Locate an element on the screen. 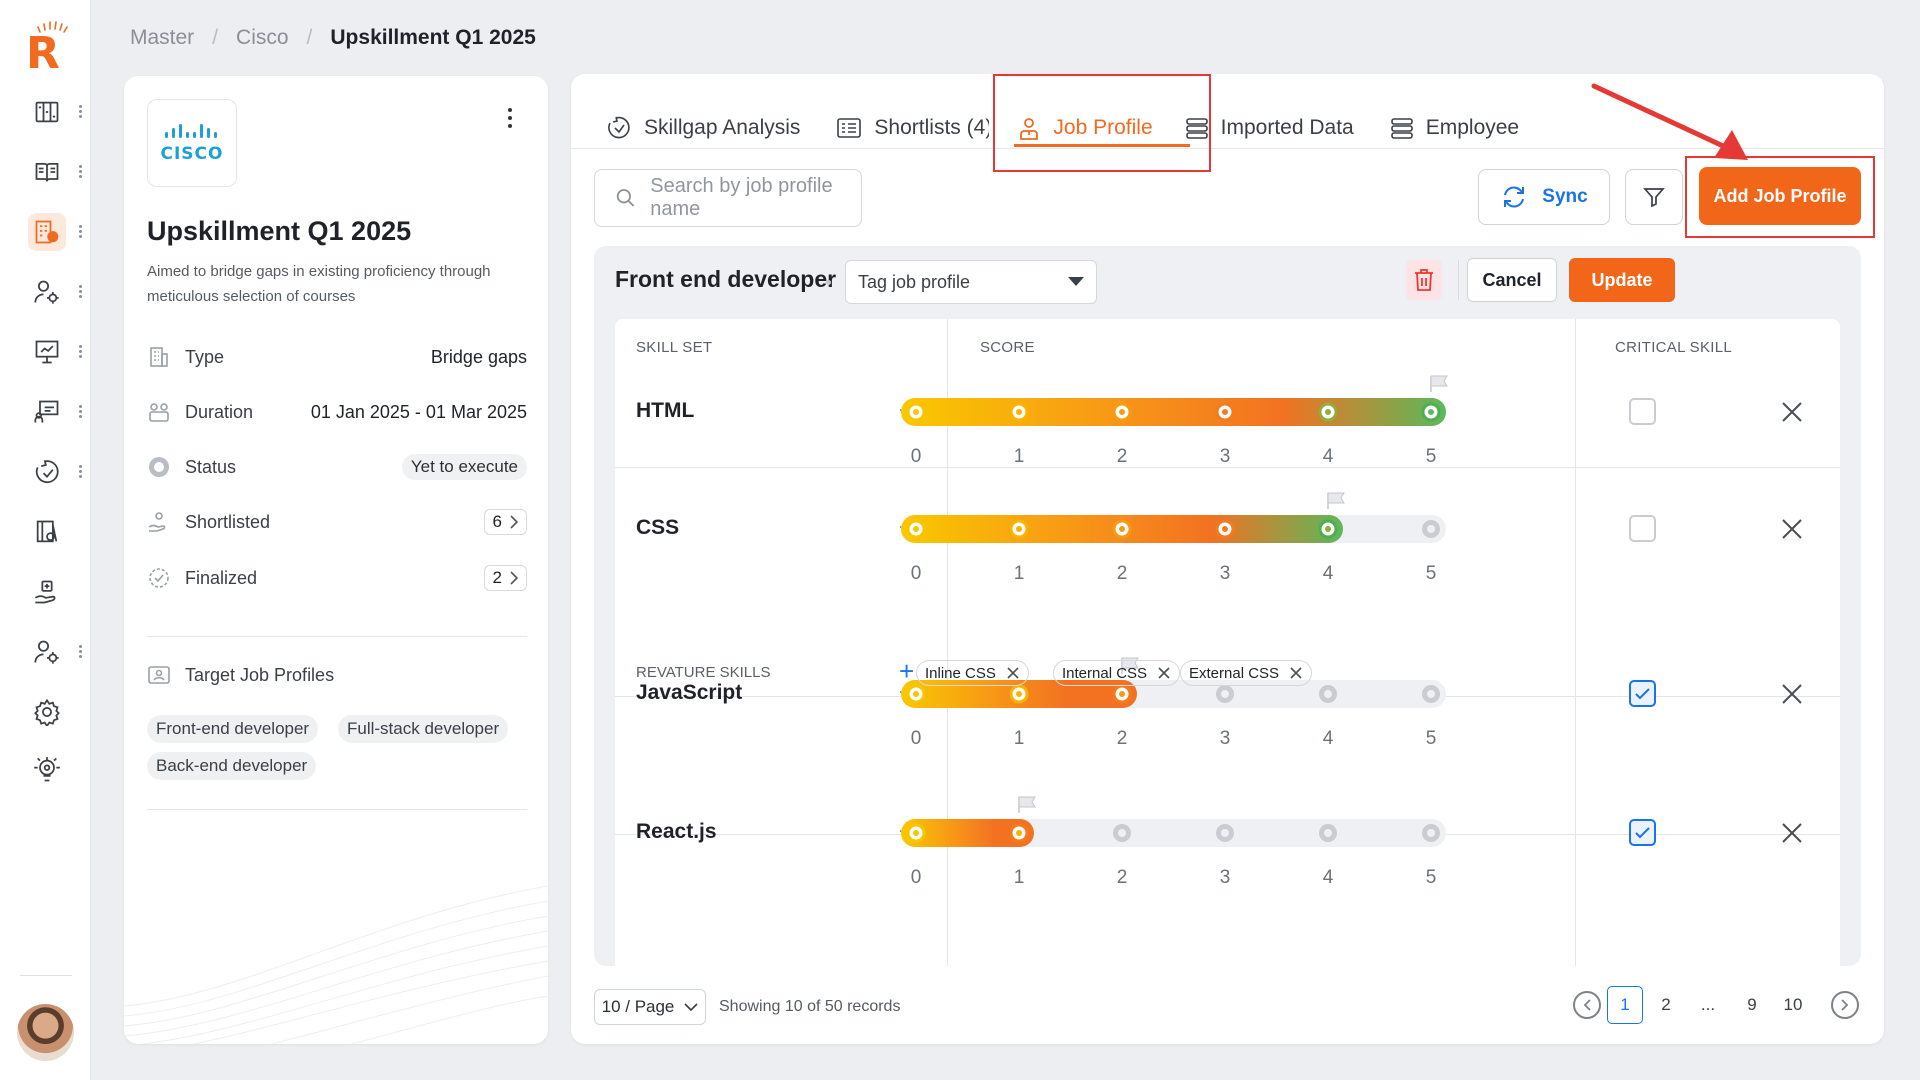 The width and height of the screenshot is (1920, 1080). tab-skillgap-analysis: Skillgap Analysis is located at coordinates (703, 128).